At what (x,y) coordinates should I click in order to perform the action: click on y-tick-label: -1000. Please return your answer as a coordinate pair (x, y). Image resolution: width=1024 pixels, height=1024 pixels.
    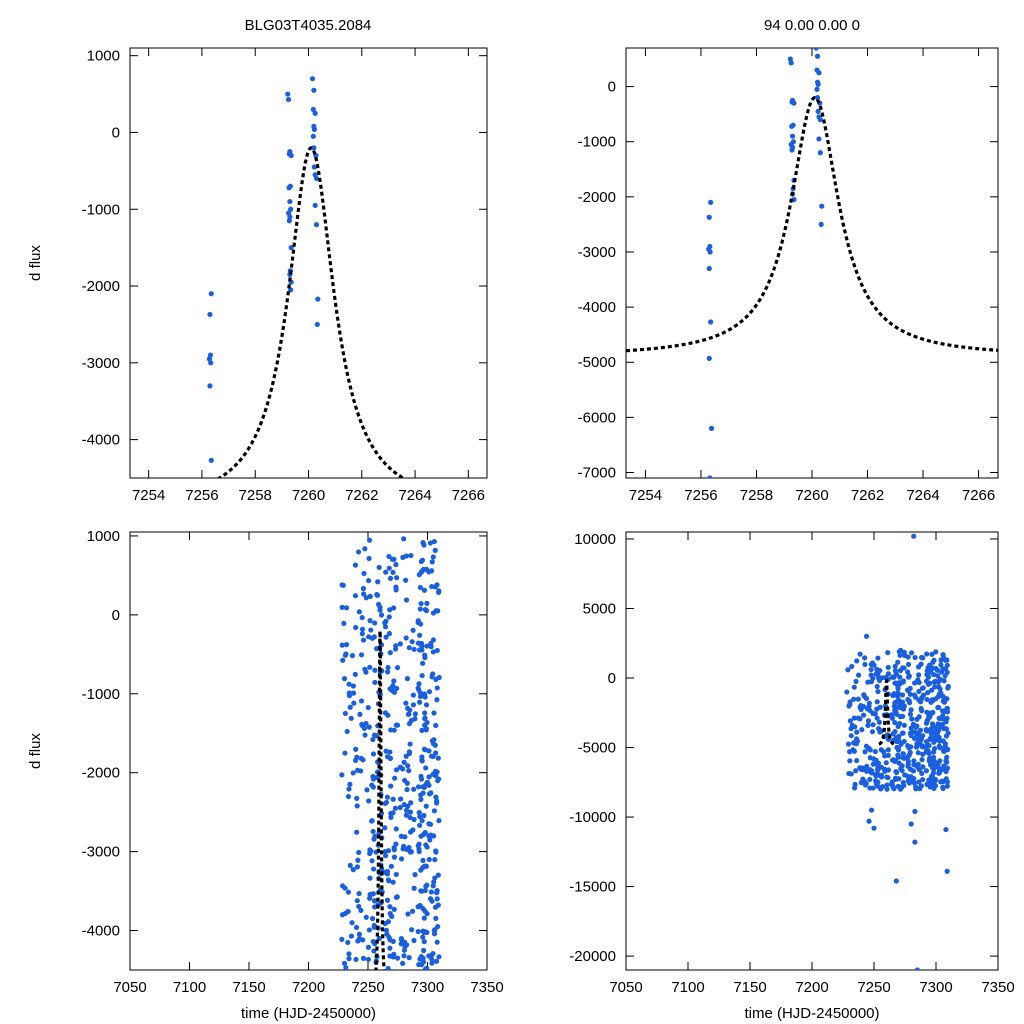
    Looking at the image, I should click on (101, 209).